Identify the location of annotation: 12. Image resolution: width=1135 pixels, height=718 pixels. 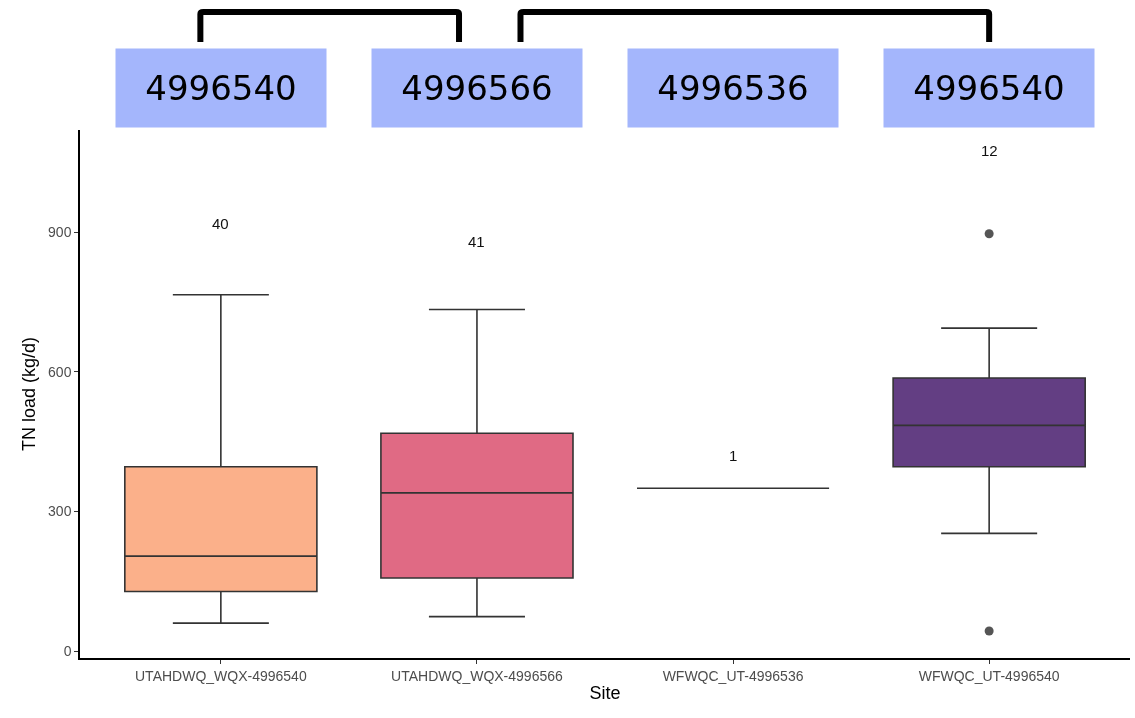
(989, 150).